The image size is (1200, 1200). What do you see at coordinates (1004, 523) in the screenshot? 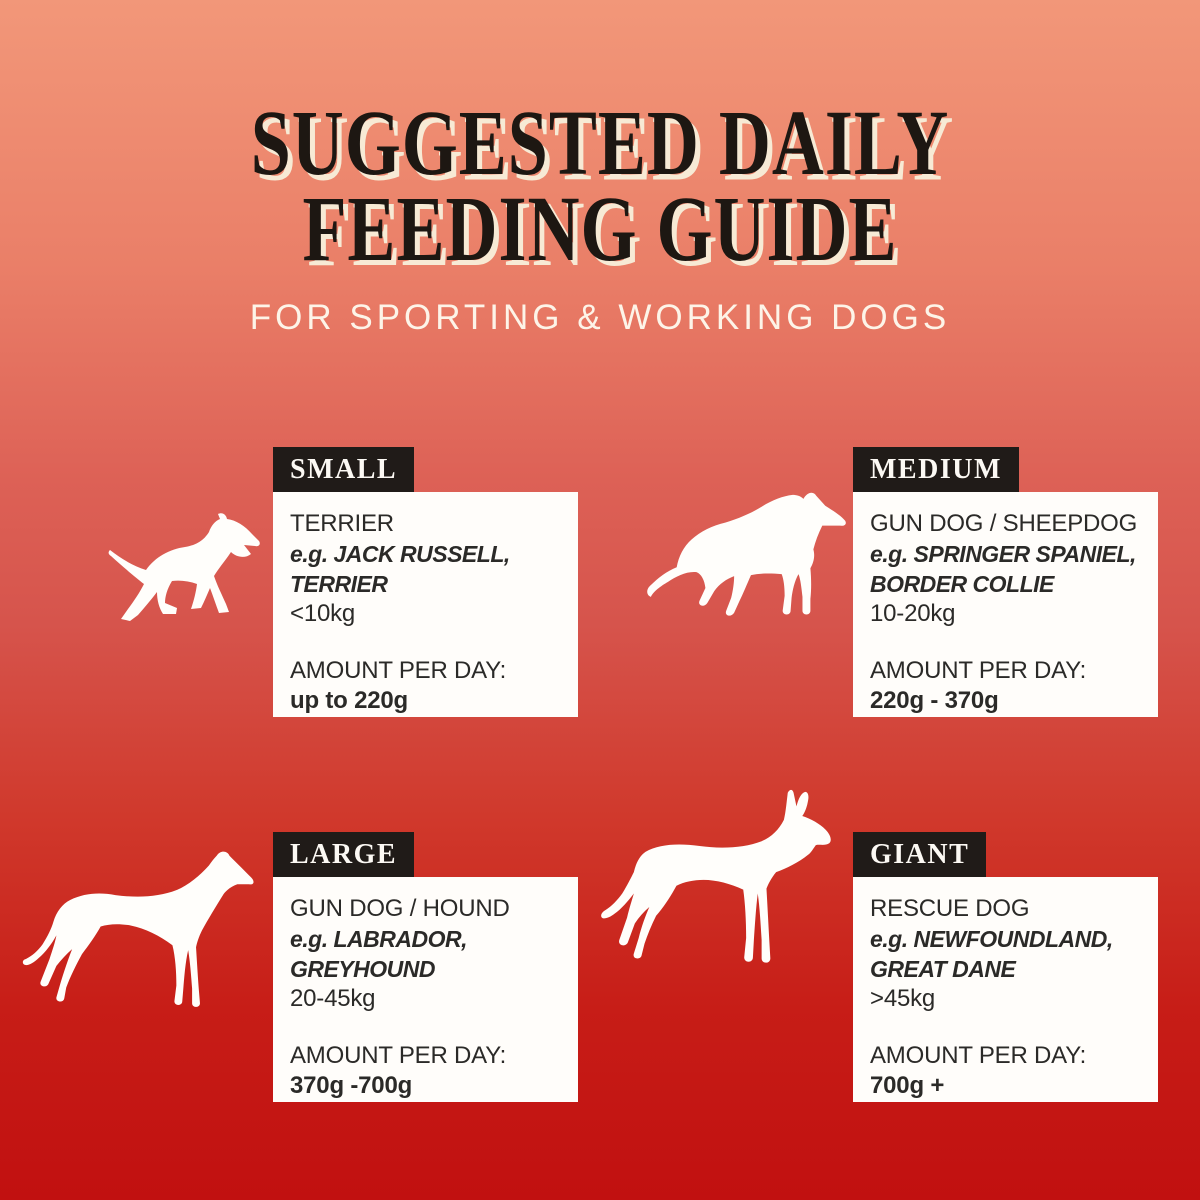
I see `breed-type: GUN DOG / SHEEPDOG` at bounding box center [1004, 523].